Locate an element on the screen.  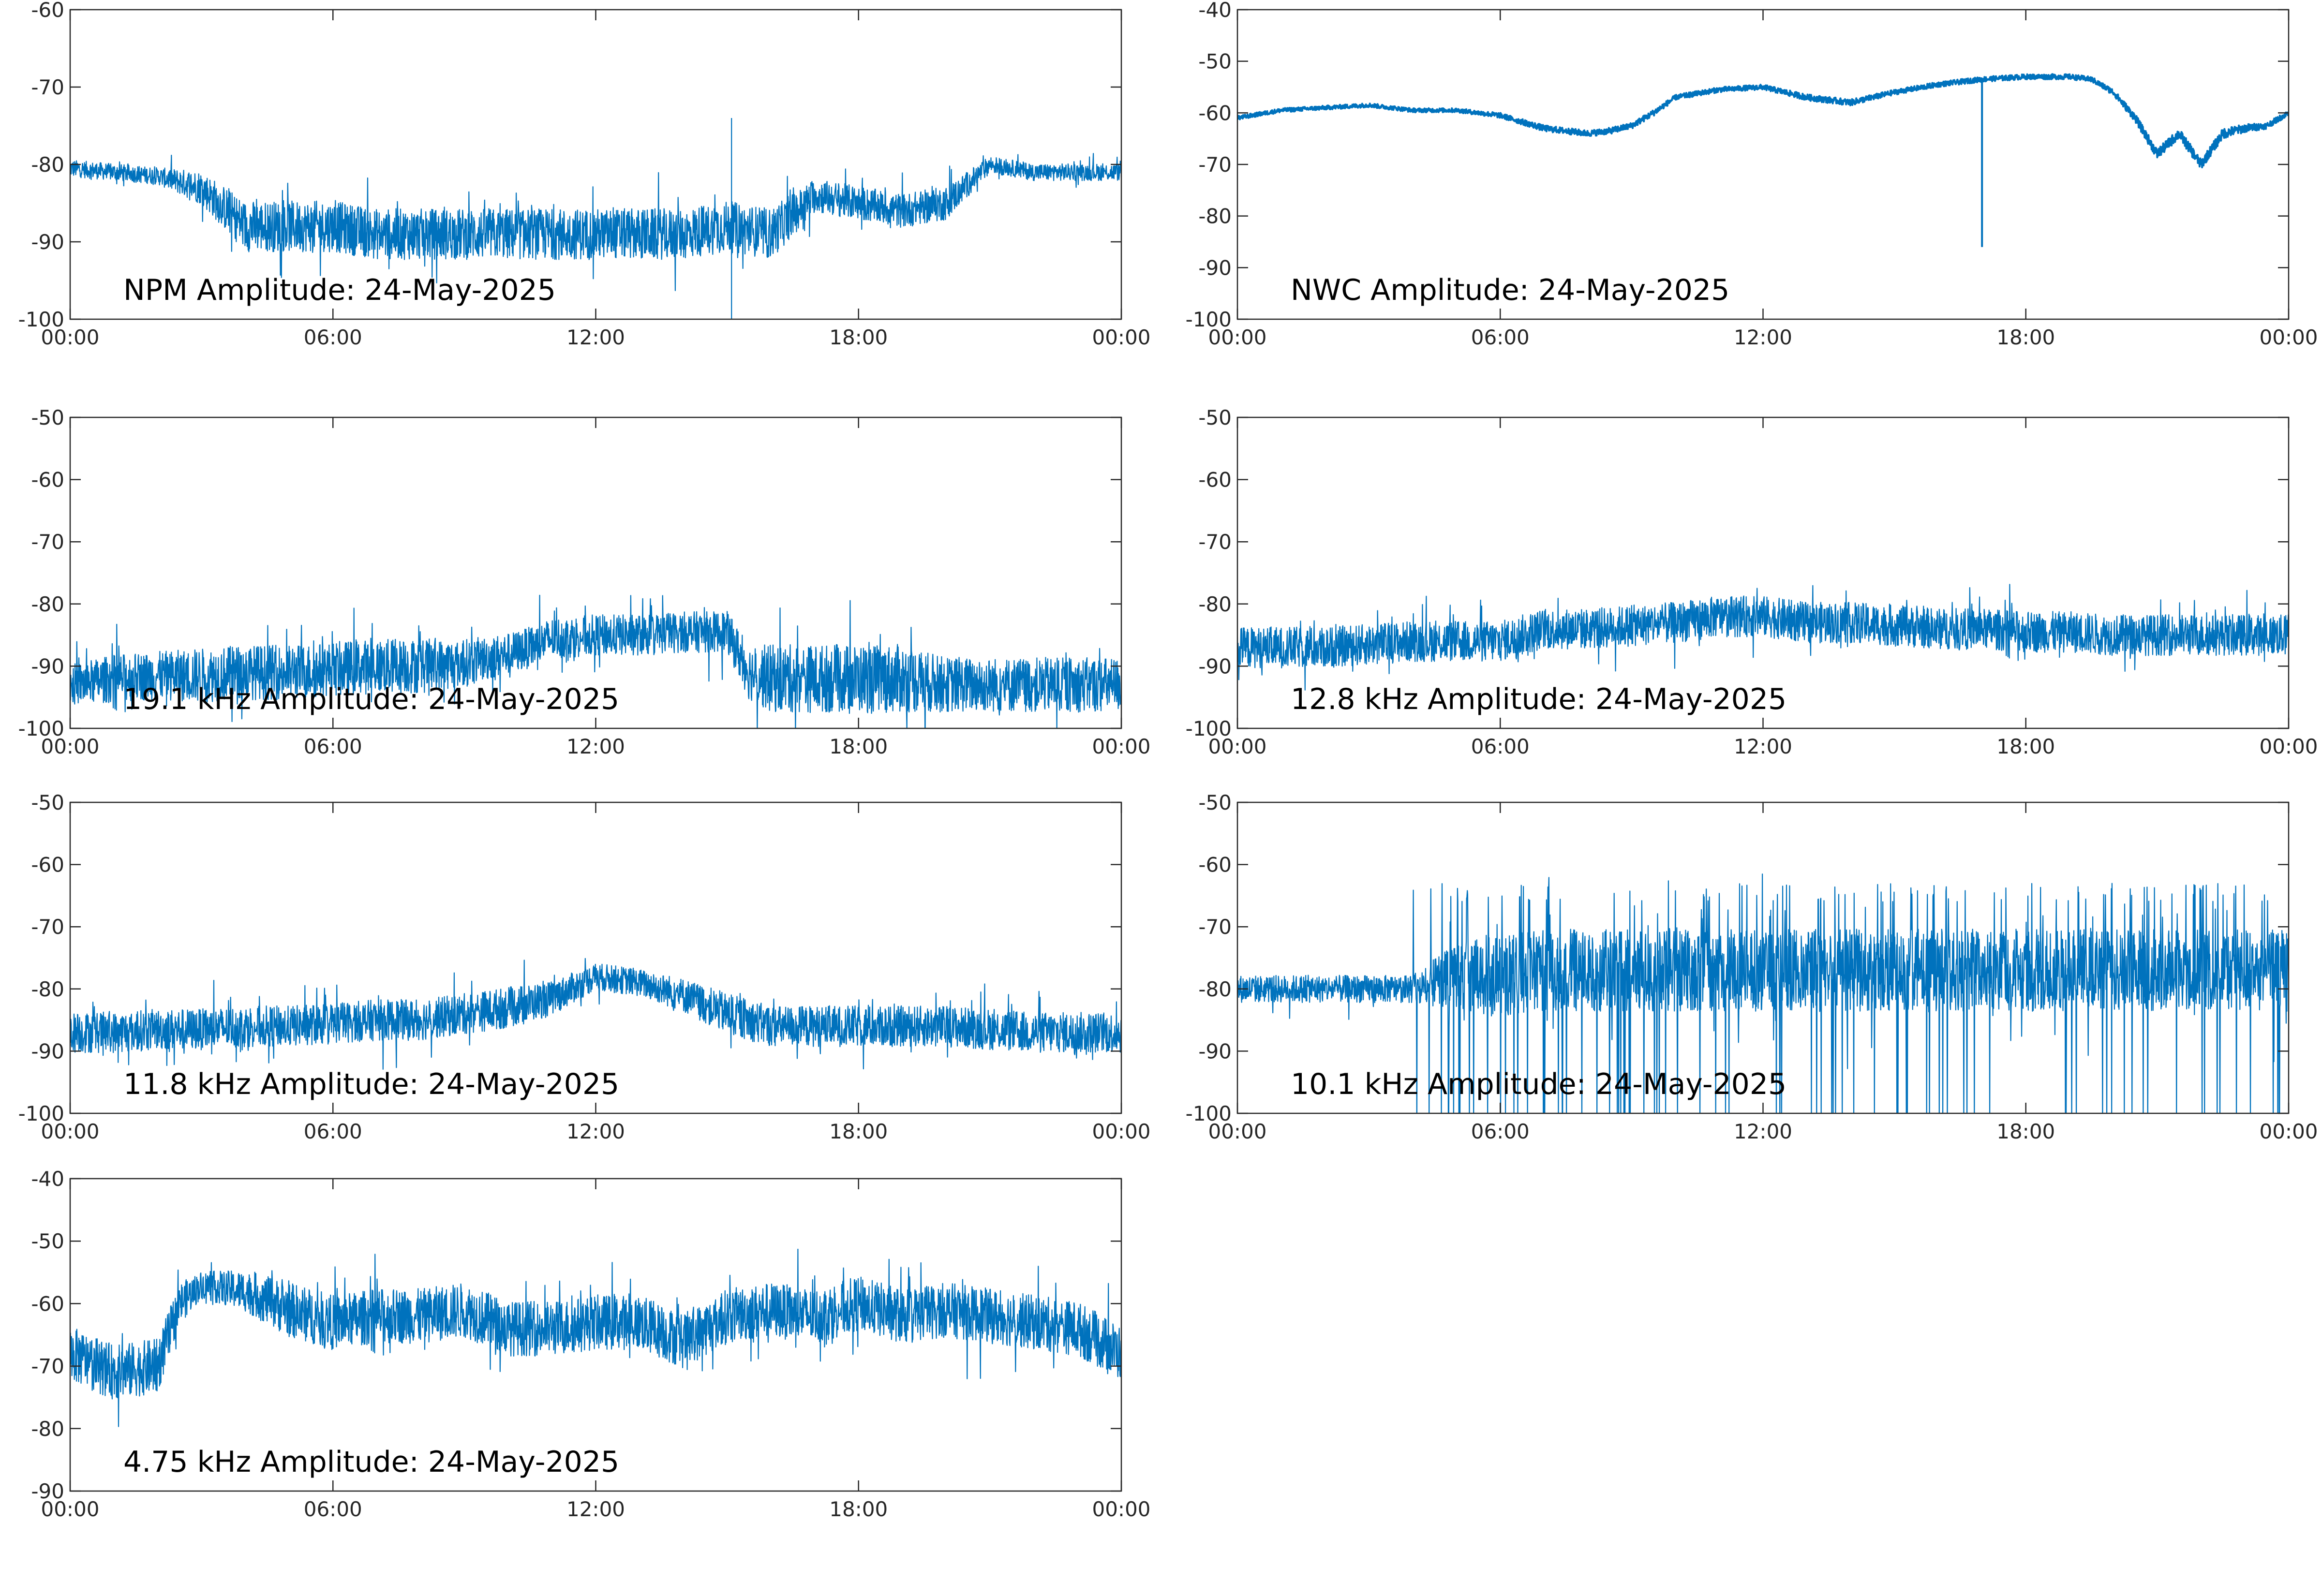
panel-title: 19.1 kHz Amplitude: 24-May-2025 is located at coordinates (371, 699).